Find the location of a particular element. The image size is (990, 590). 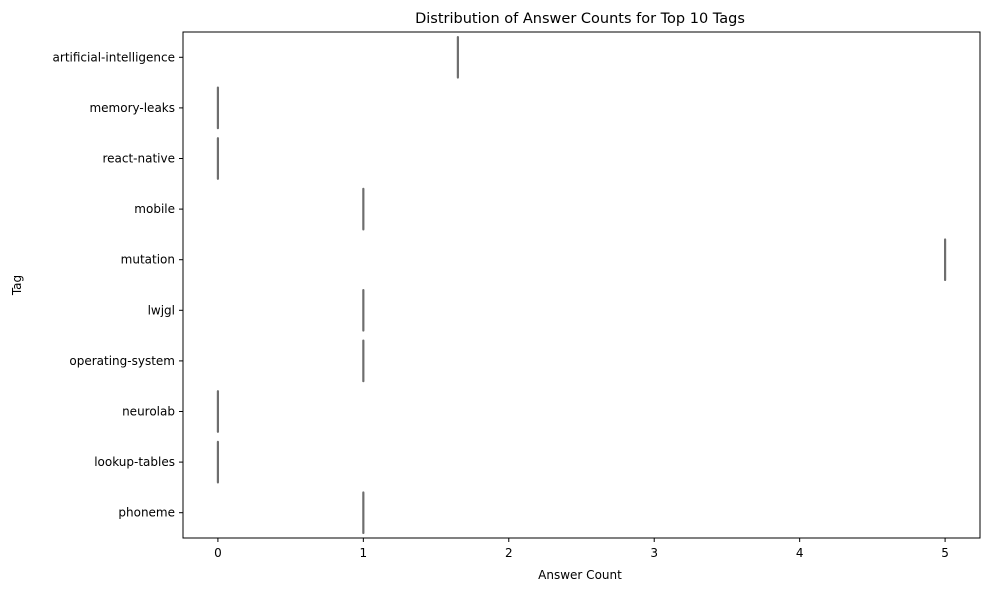

y-tick-label: mobile is located at coordinates (154, 209).